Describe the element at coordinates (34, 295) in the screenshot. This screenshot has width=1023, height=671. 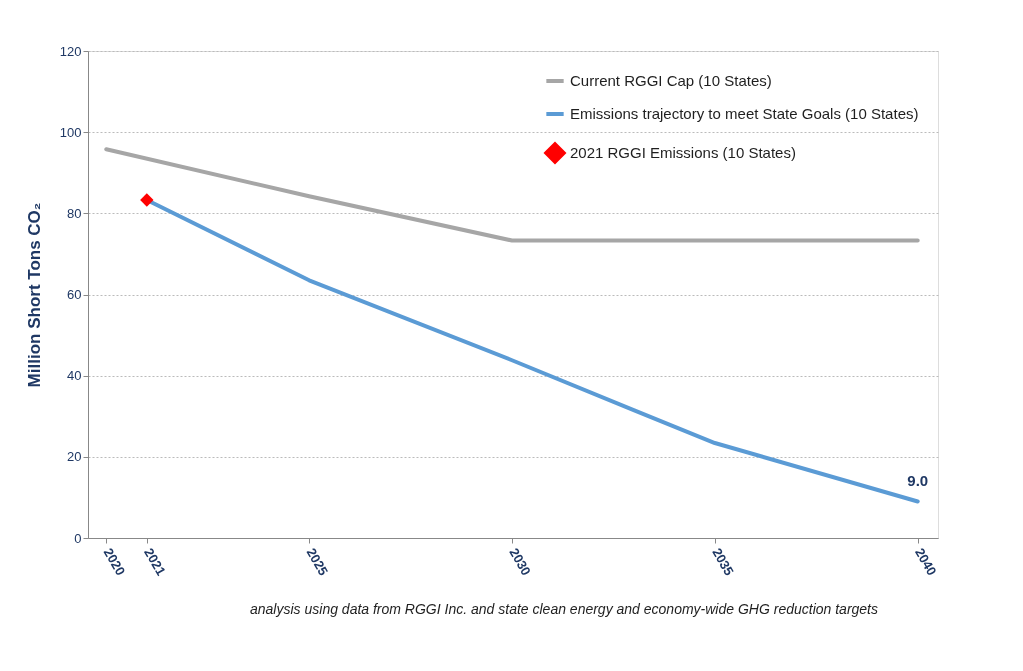
I see `y-axis-title: Million Short Tons CO₂` at that location.